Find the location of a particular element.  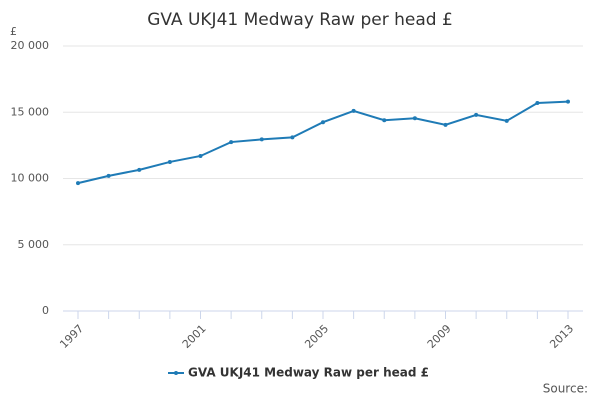

chart-title: GVA UKJ41 Medway Raw per head £ is located at coordinates (300, 20).